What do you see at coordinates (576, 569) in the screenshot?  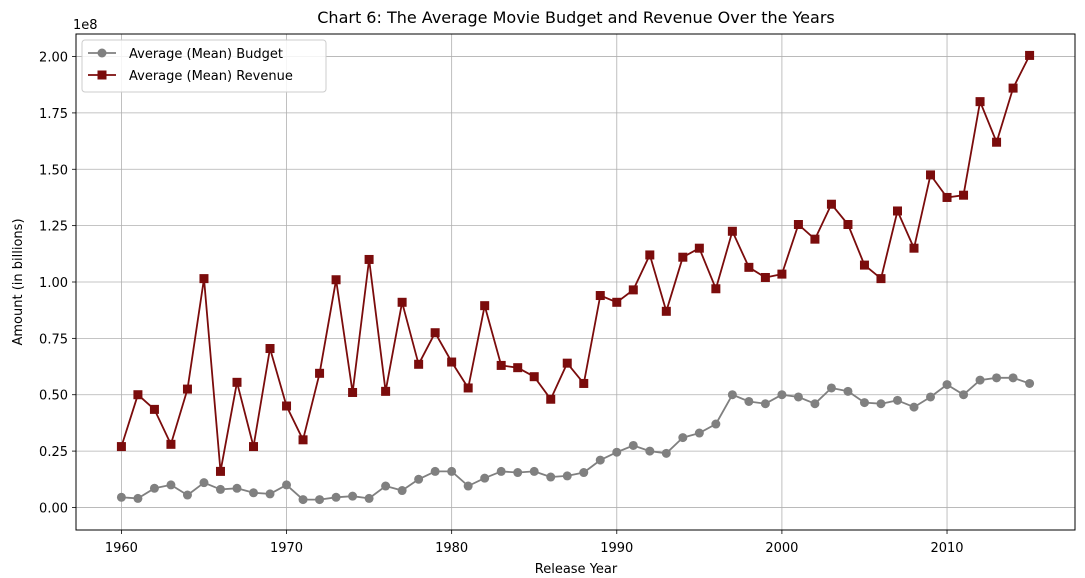 I see `x-axis-title: Release Year` at bounding box center [576, 569].